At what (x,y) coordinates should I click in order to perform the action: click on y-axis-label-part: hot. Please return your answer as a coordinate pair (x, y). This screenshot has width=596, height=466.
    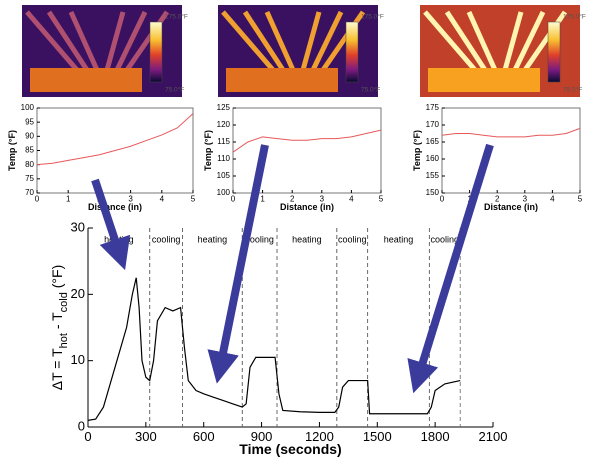
    Looking at the image, I should click on (64, 340).